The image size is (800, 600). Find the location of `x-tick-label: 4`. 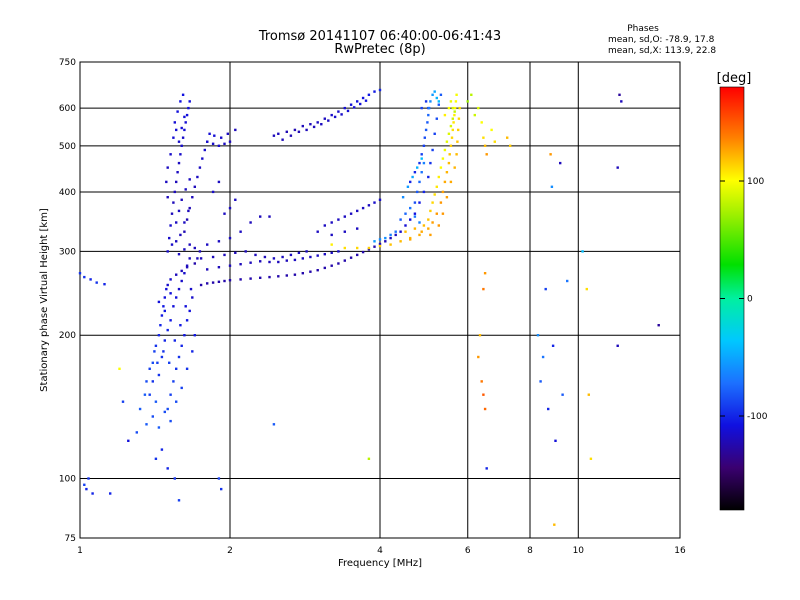

x-tick-label: 4 is located at coordinates (380, 551).